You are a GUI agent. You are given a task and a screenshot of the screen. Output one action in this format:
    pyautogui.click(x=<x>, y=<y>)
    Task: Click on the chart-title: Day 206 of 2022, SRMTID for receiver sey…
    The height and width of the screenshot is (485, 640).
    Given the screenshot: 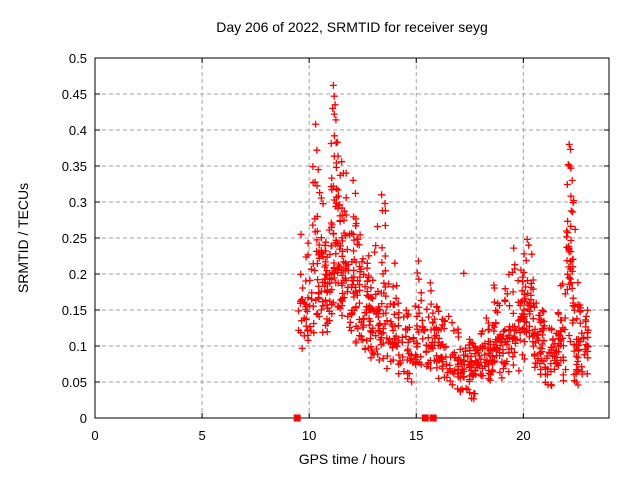 What is the action you would take?
    pyautogui.click(x=352, y=27)
    